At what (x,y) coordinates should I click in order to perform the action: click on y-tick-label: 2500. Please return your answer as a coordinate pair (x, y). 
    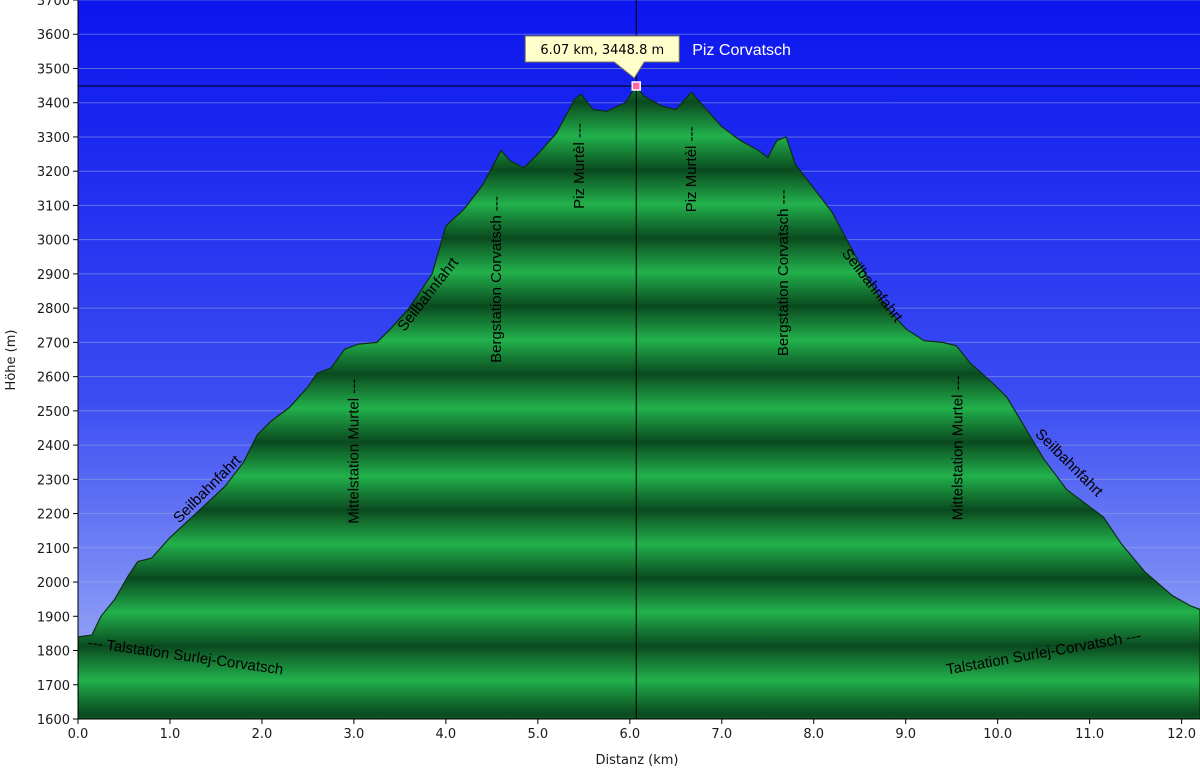
    Looking at the image, I should click on (53, 412).